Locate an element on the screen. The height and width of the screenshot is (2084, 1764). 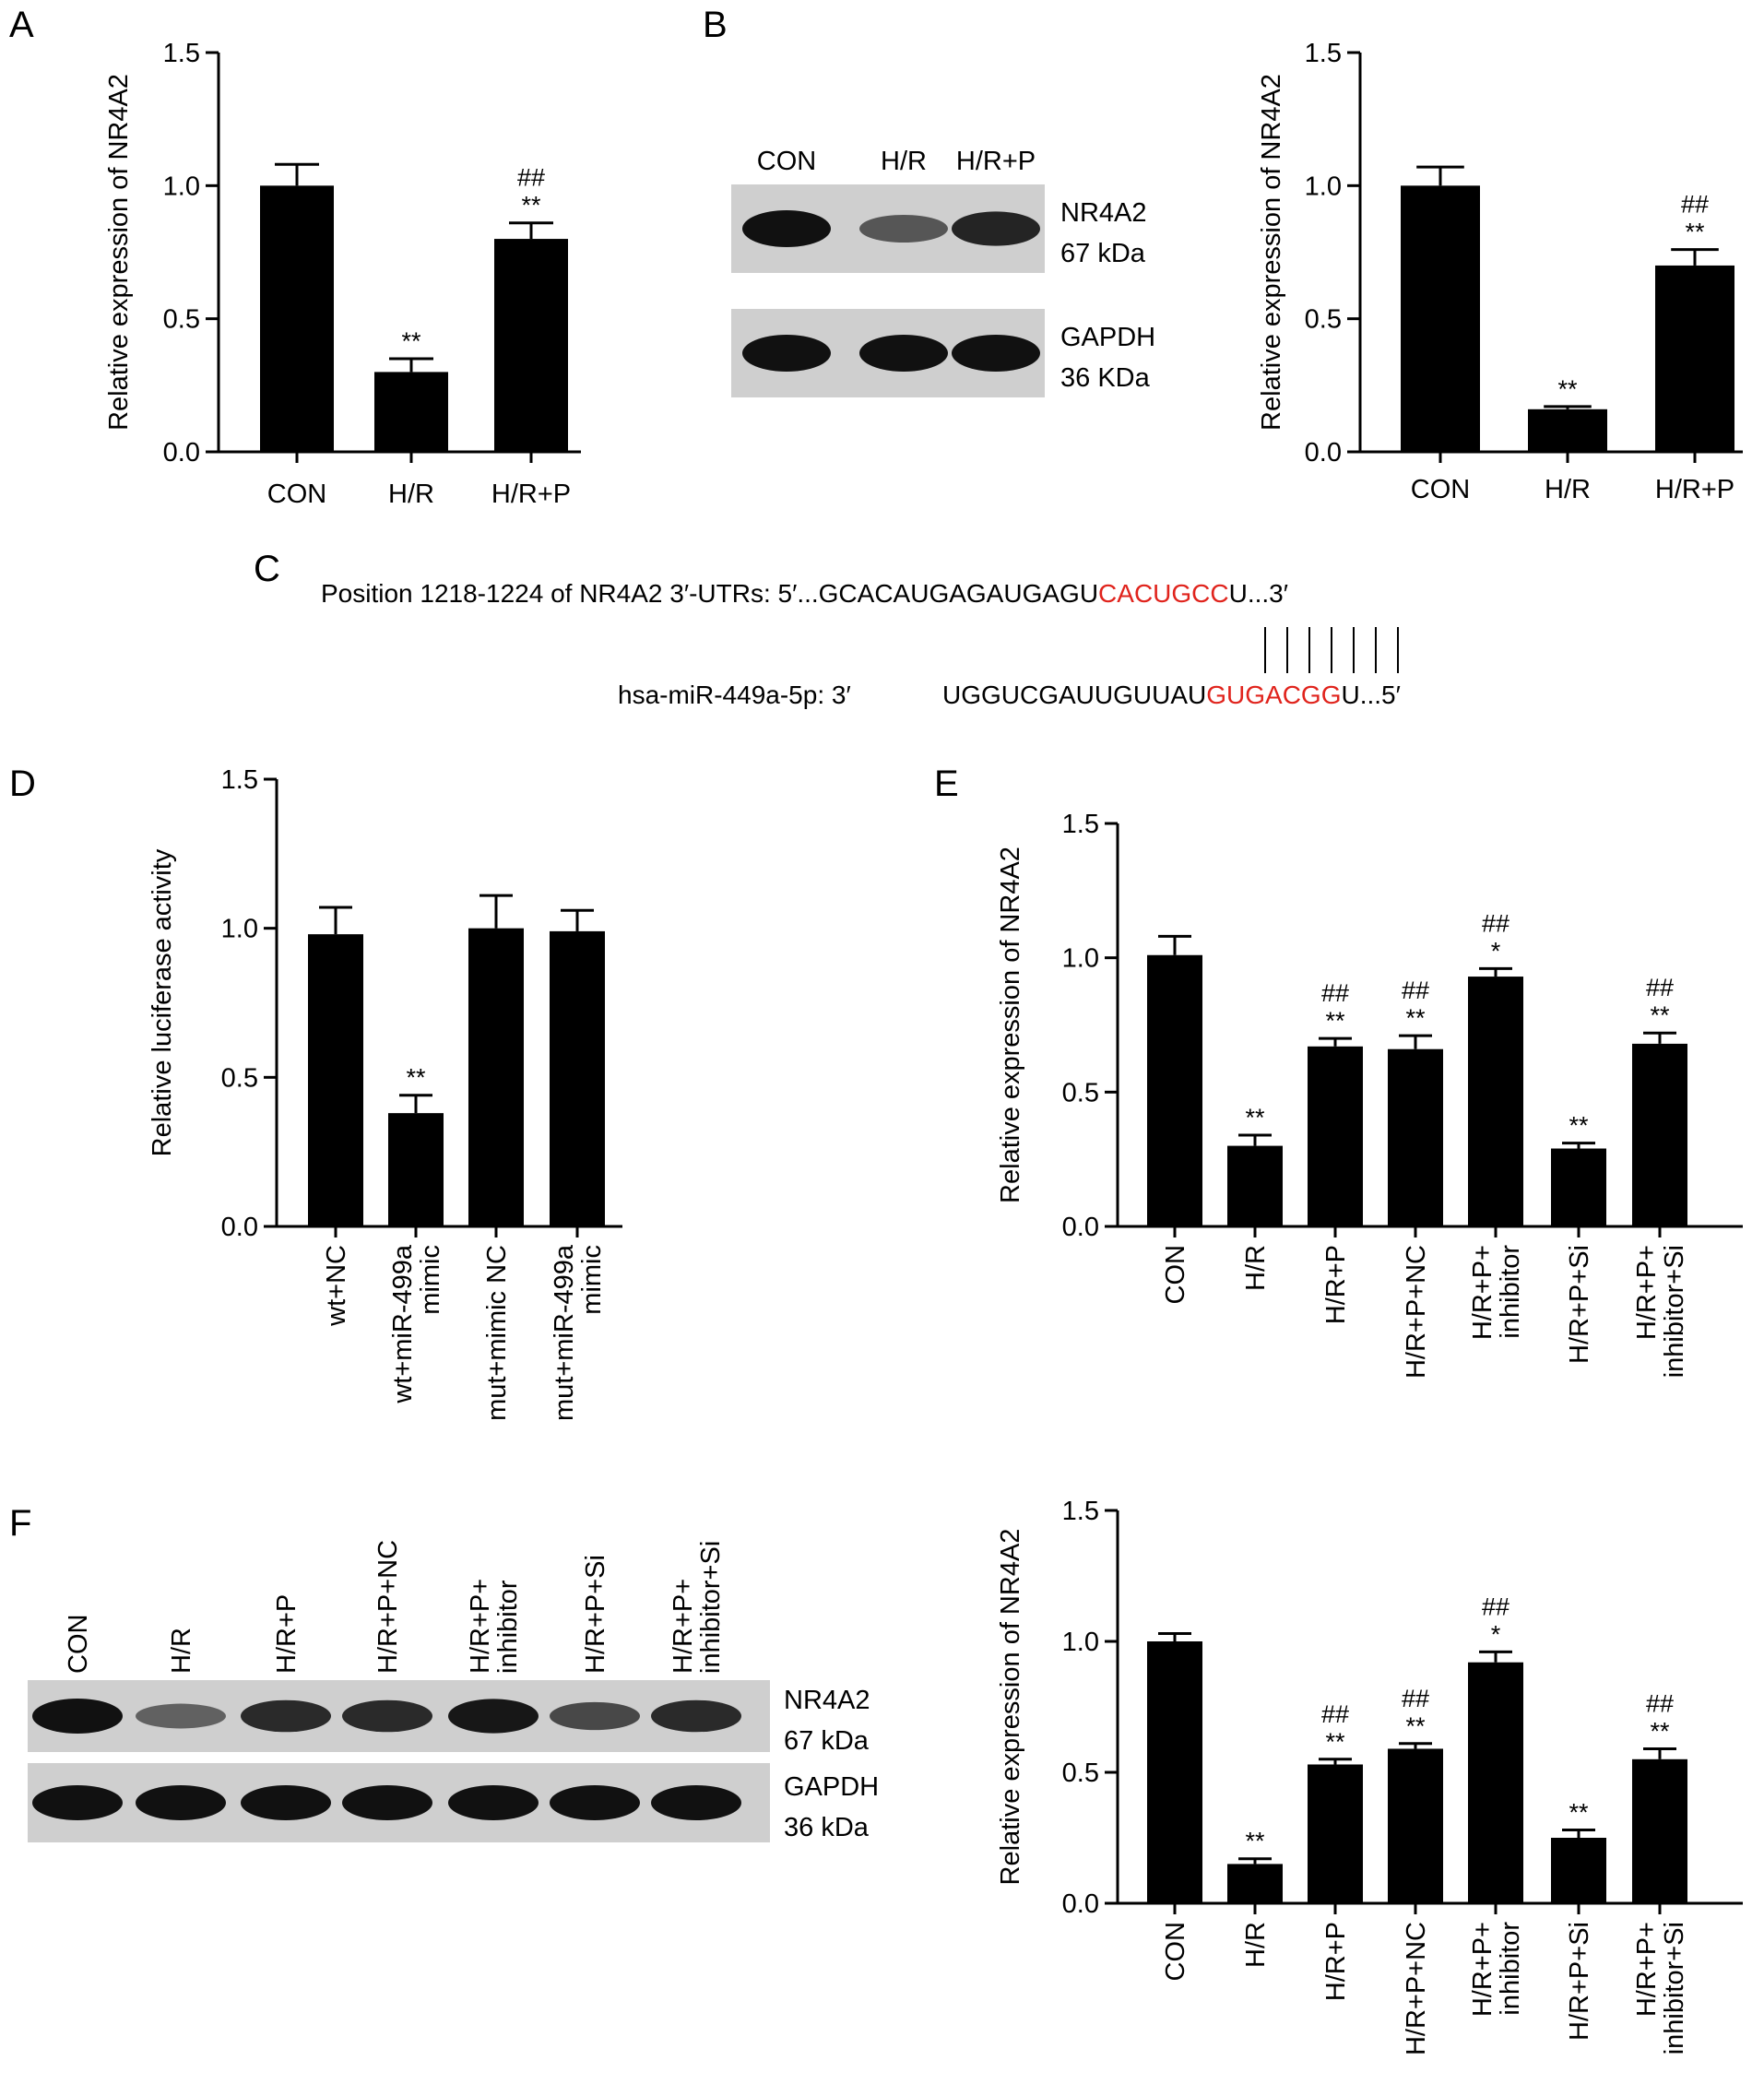
mir-sequence: UGGUCGAUUGUUAUGUGACGGU...5′ is located at coordinates (1171, 695).